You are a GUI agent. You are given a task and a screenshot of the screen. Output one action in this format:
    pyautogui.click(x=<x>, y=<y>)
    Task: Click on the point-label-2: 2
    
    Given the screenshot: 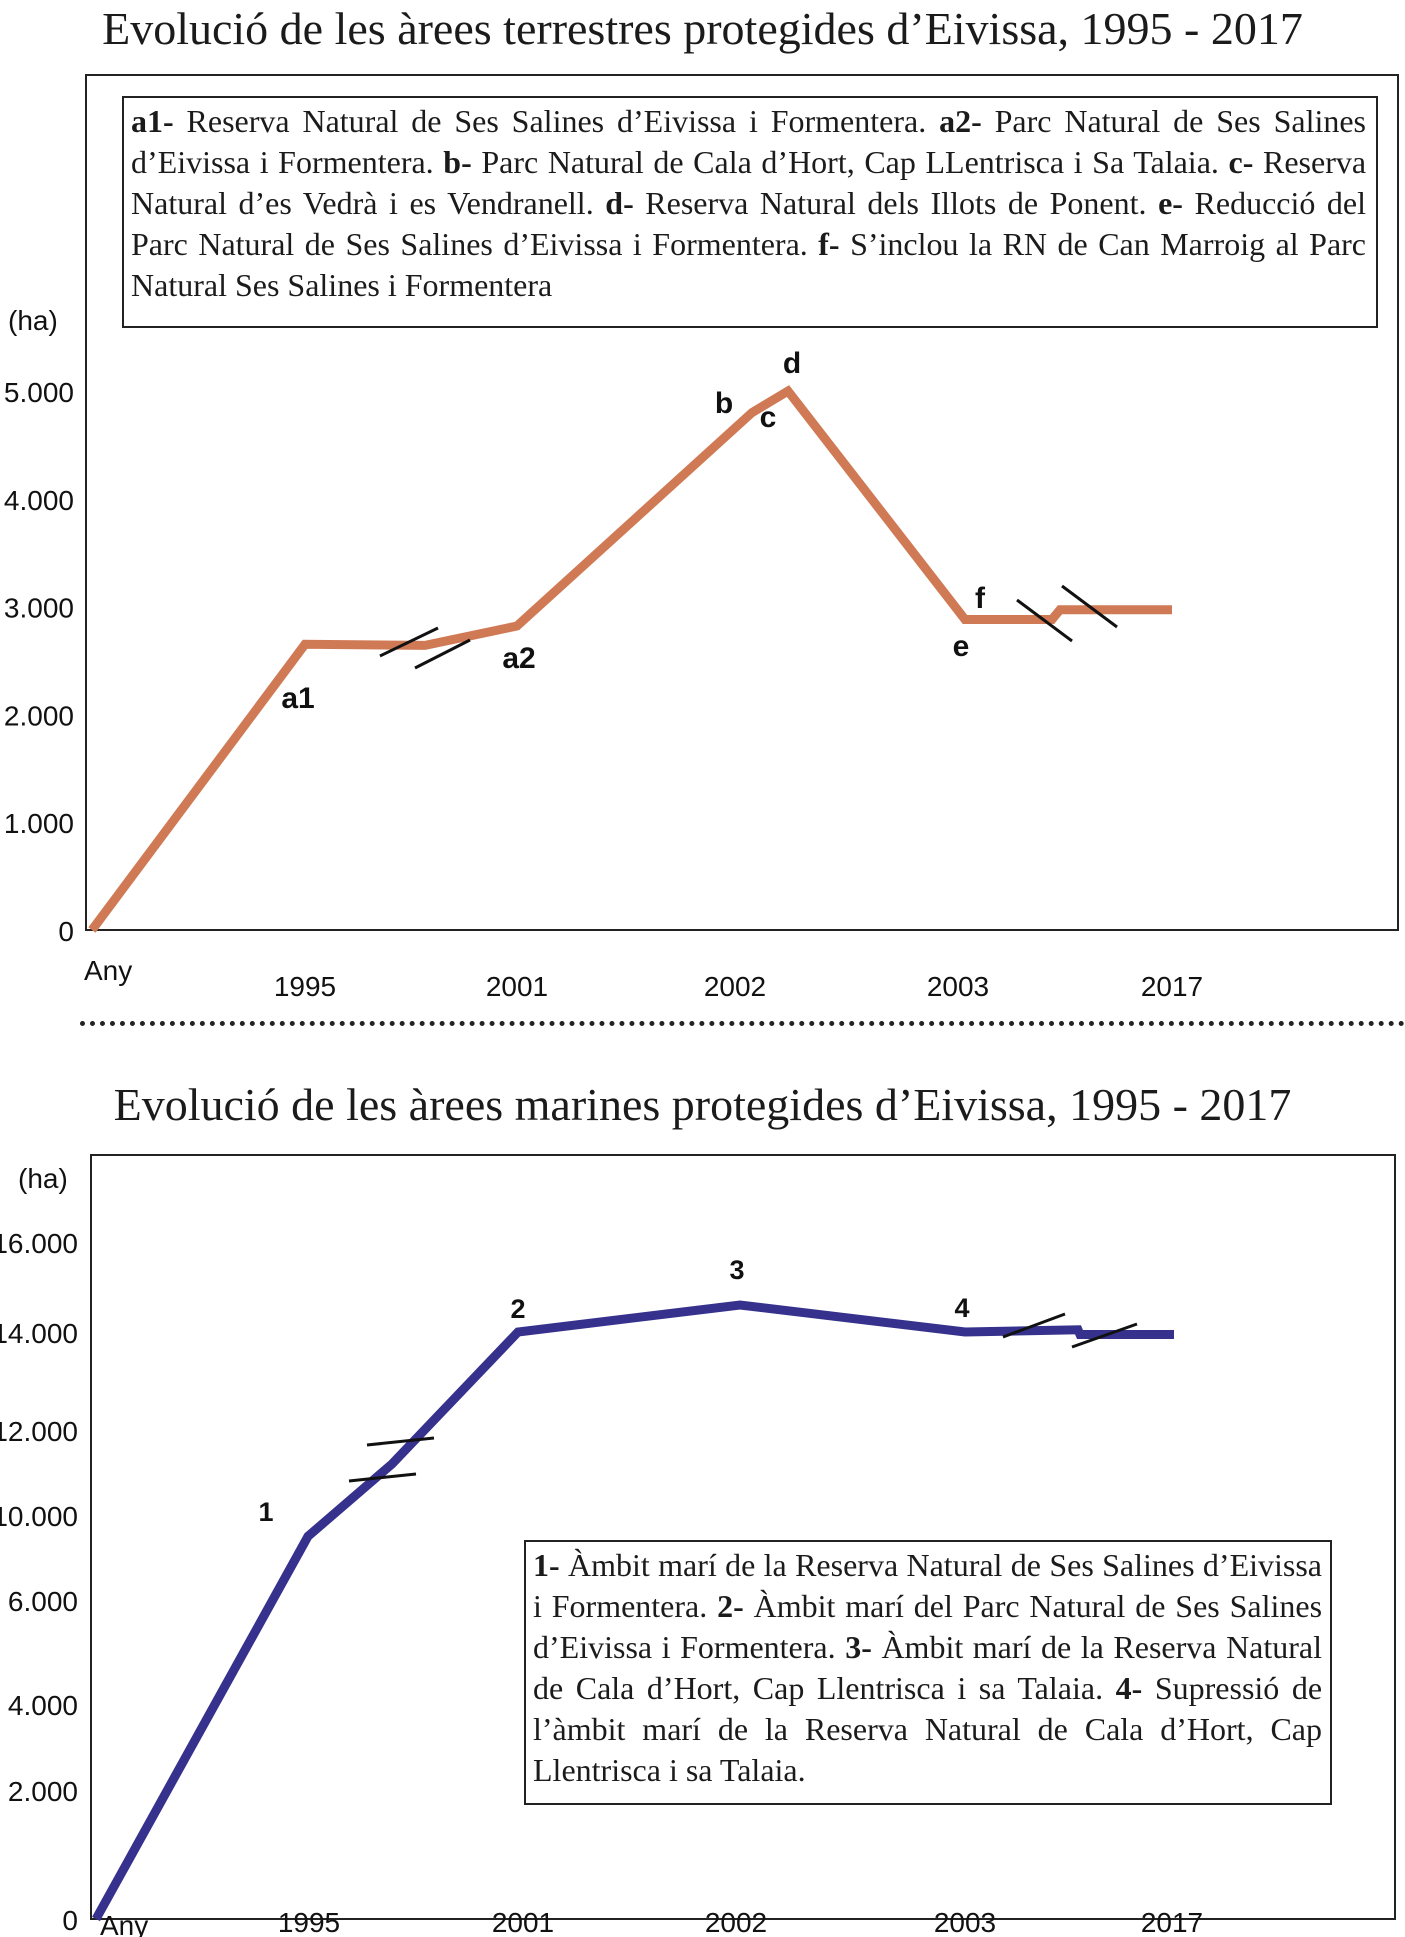 What is the action you would take?
    pyautogui.click(x=517, y=1309)
    